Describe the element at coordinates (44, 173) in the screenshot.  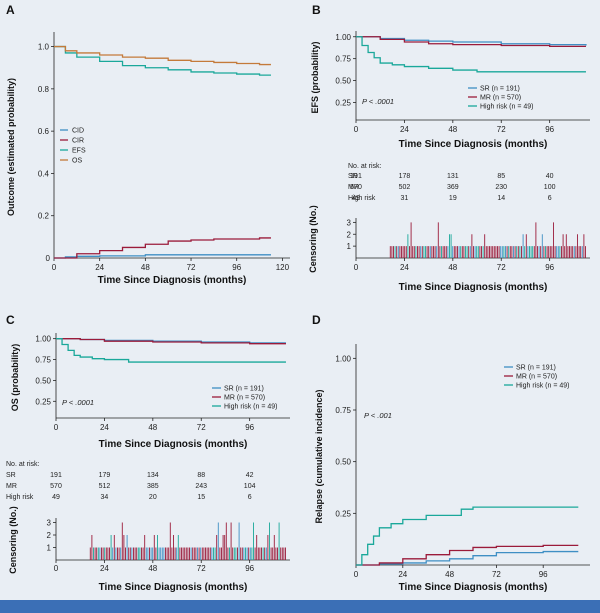
I see `y-tick-label-A: 0.4` at that location.